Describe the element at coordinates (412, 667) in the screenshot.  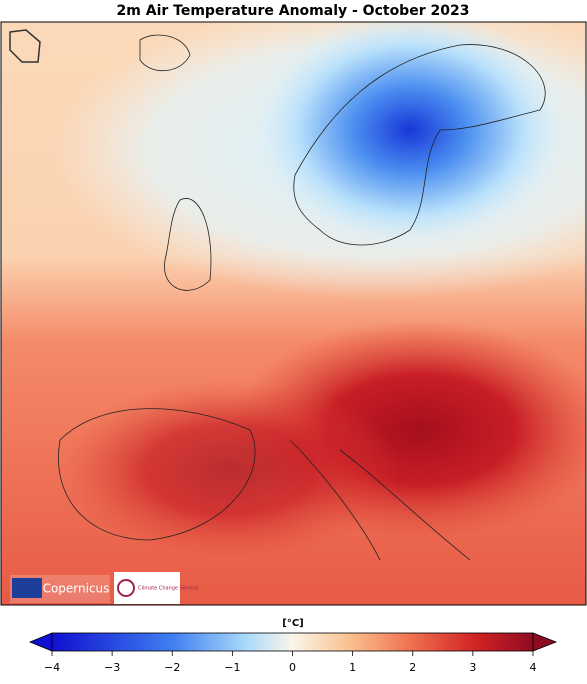
I see `colorbar-tick-label: 2` at that location.